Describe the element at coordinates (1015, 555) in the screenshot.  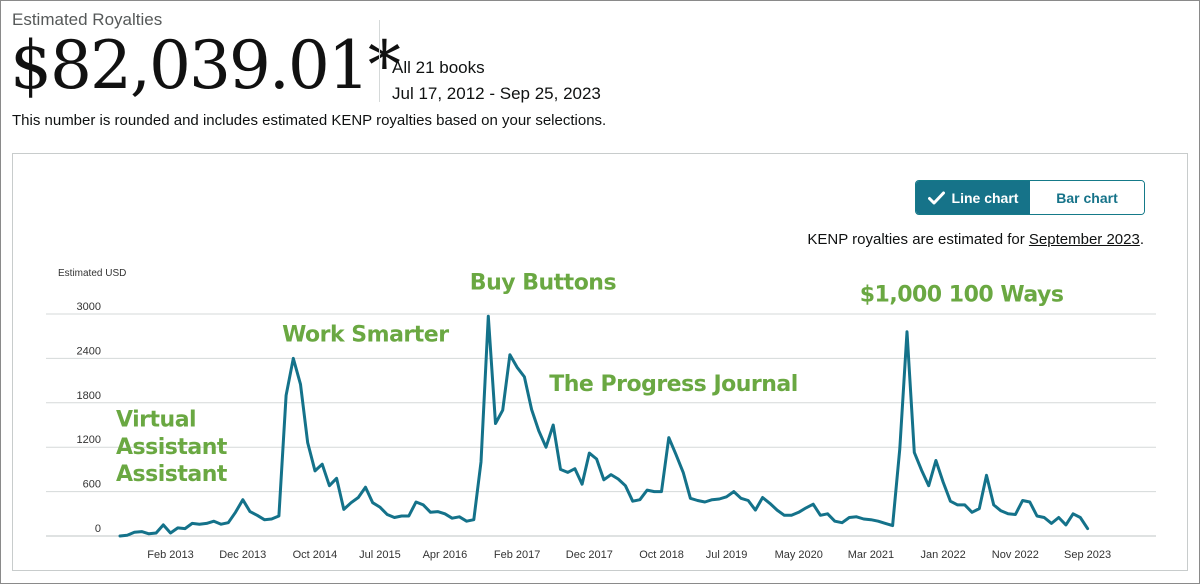
I see `x-tick-label: Nov 2022` at that location.